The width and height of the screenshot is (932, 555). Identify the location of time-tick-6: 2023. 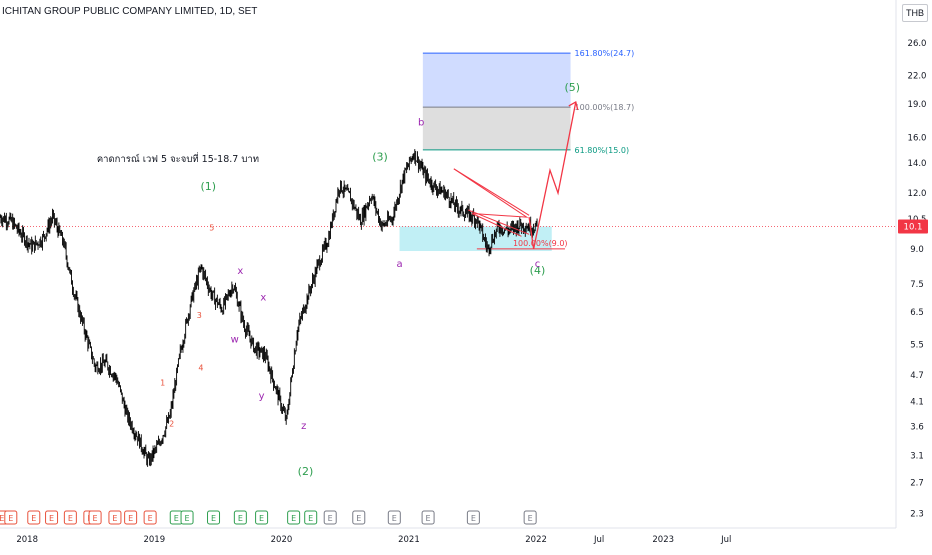
(663, 540).